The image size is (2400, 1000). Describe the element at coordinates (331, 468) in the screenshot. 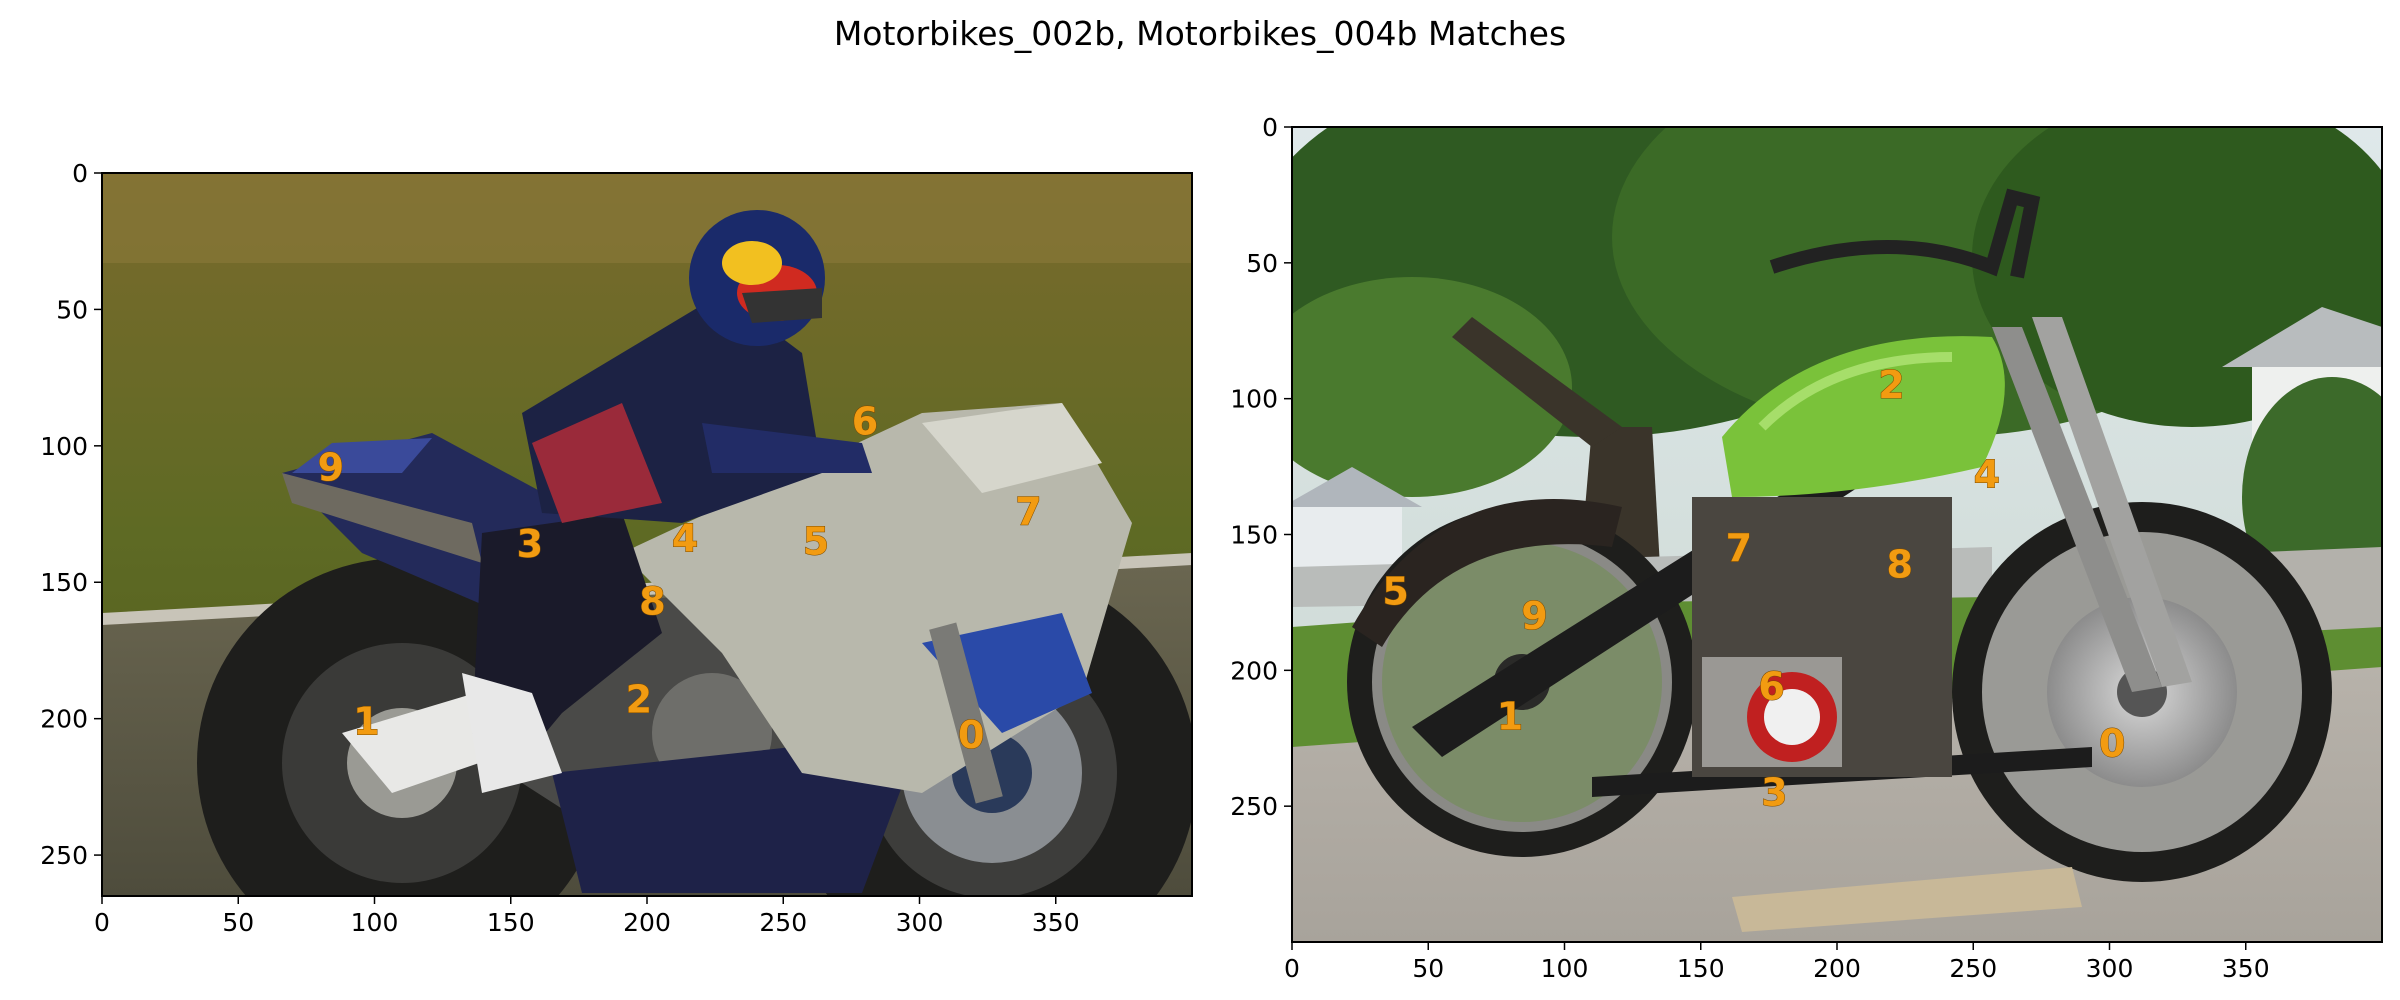

I see `left-keypoint-9: 9` at that location.